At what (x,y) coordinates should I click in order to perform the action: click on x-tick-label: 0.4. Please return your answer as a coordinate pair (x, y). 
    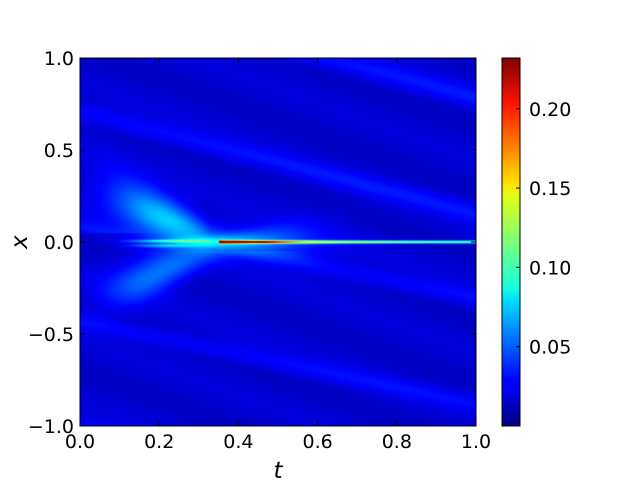
    Looking at the image, I should click on (238, 442).